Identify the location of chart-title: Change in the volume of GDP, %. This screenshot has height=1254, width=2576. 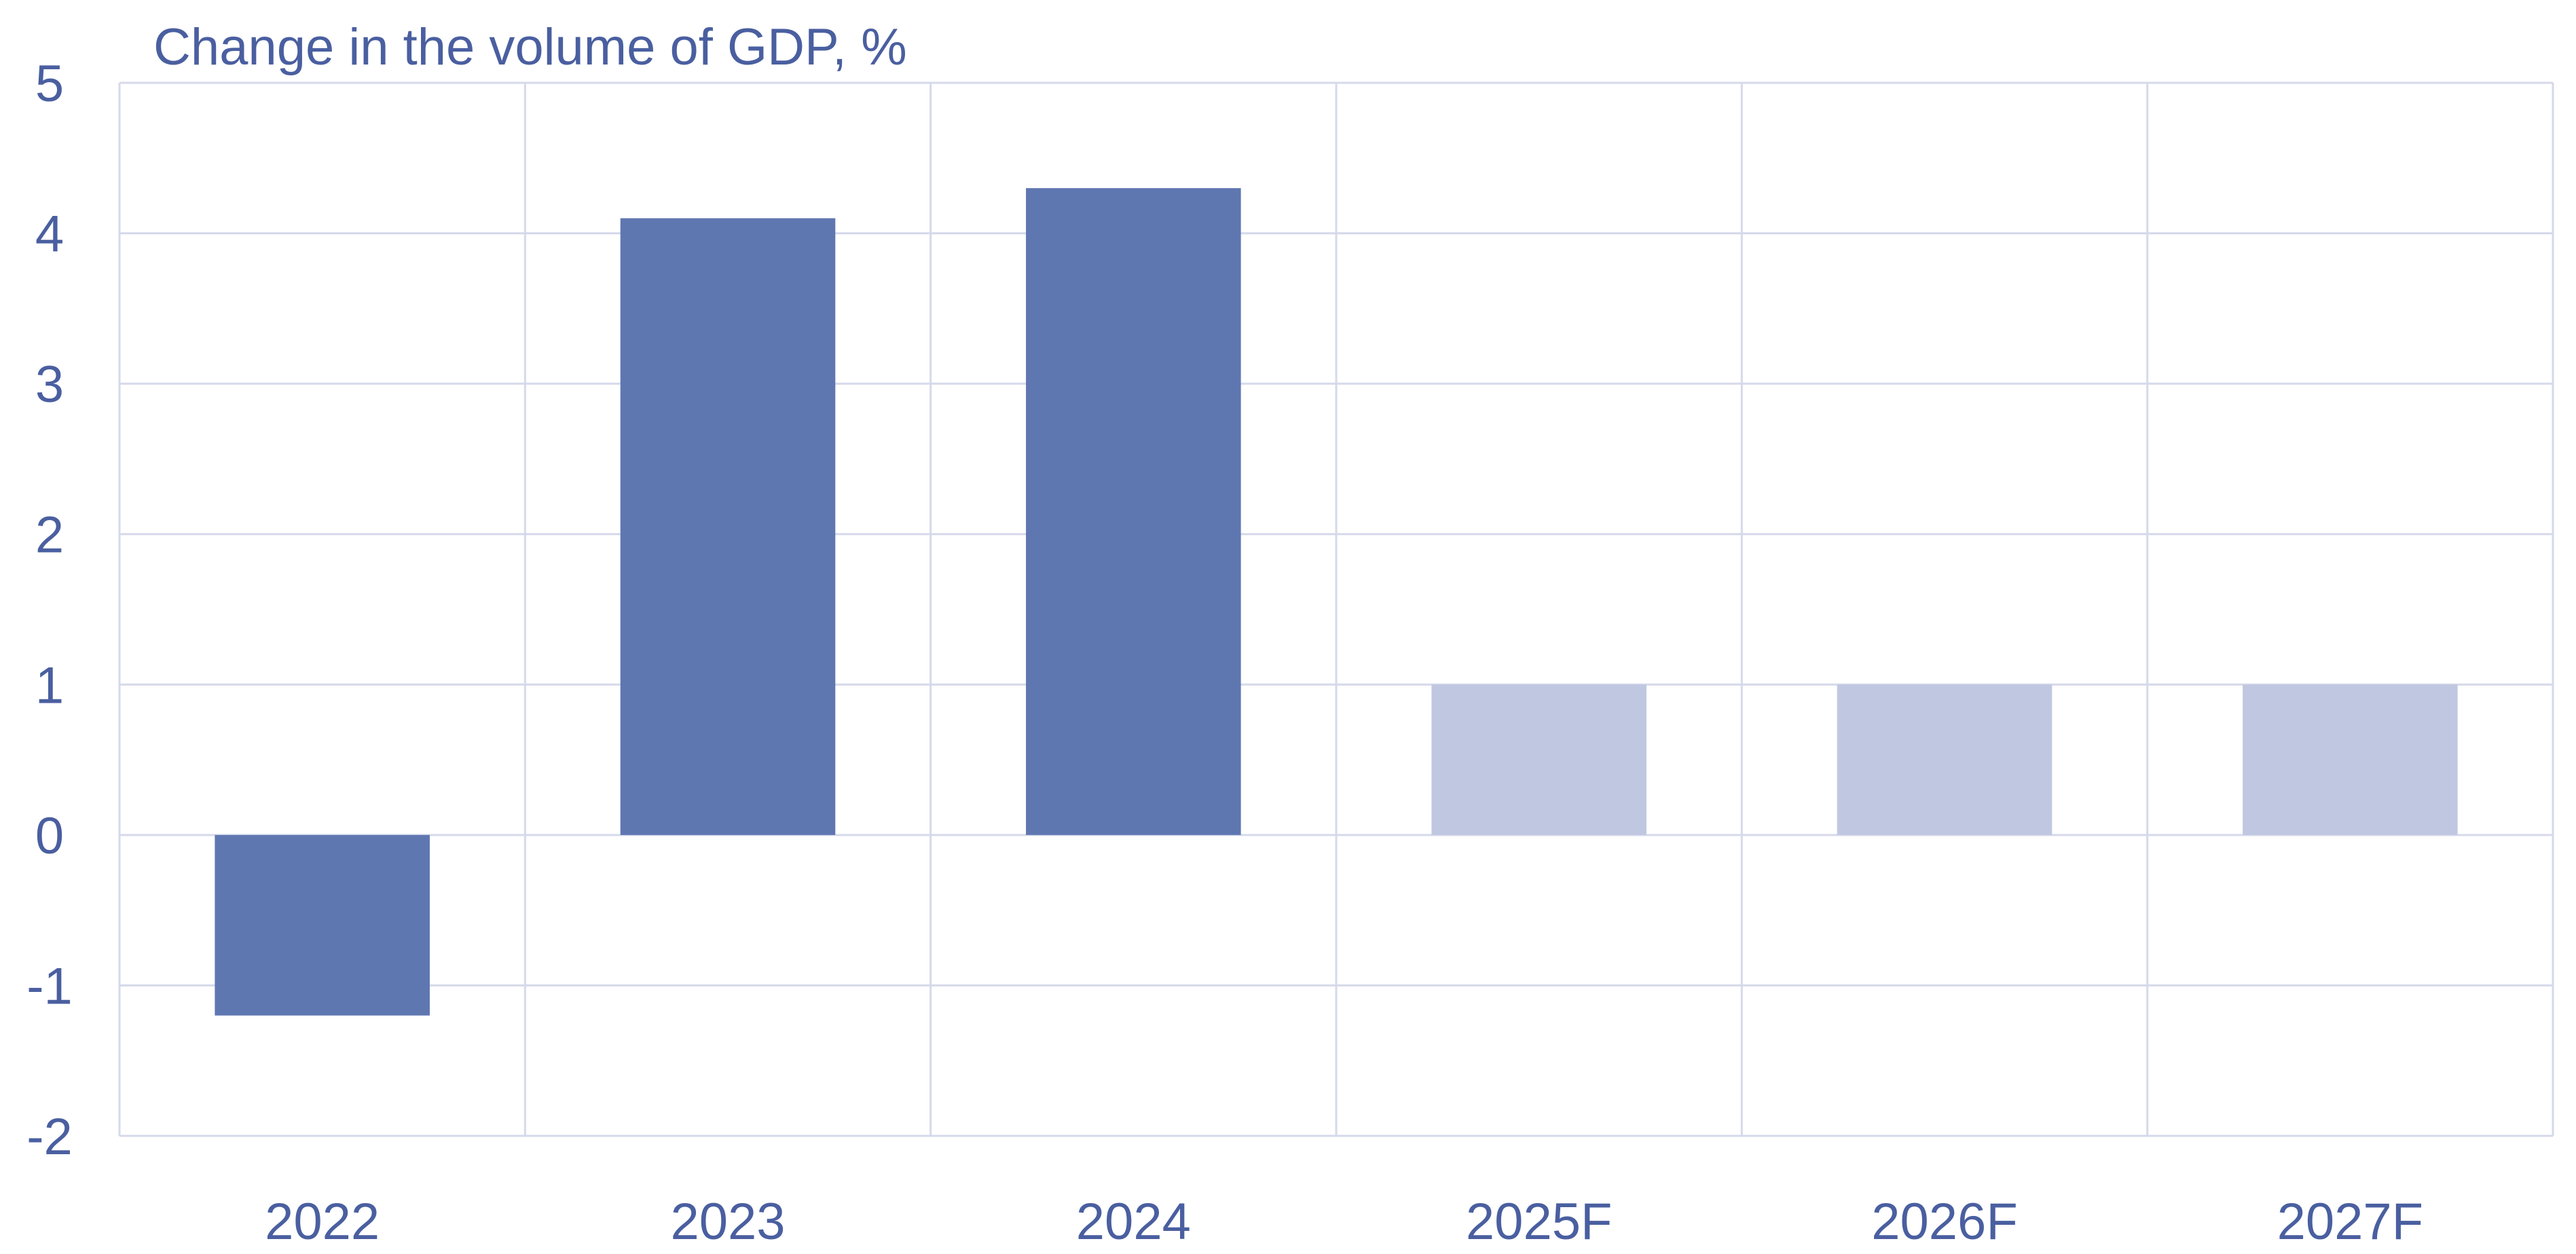
(530, 47).